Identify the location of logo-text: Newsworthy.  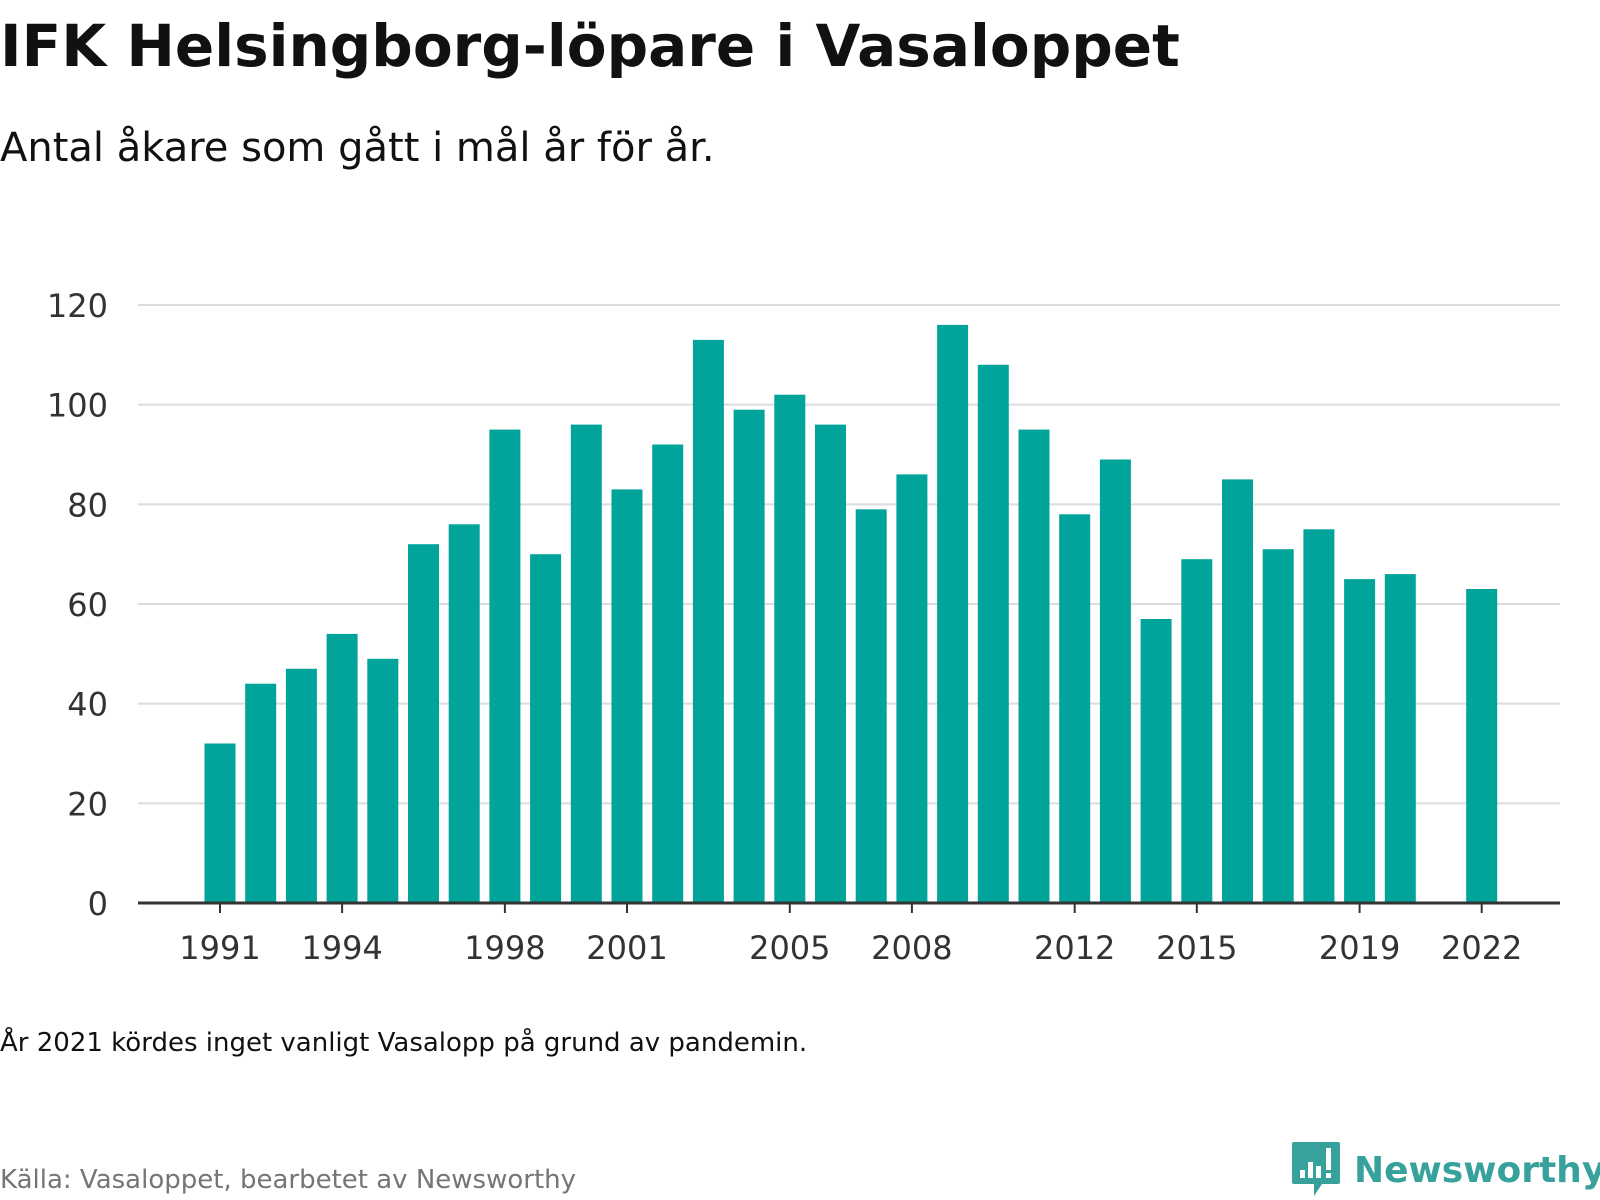
(1477, 1170).